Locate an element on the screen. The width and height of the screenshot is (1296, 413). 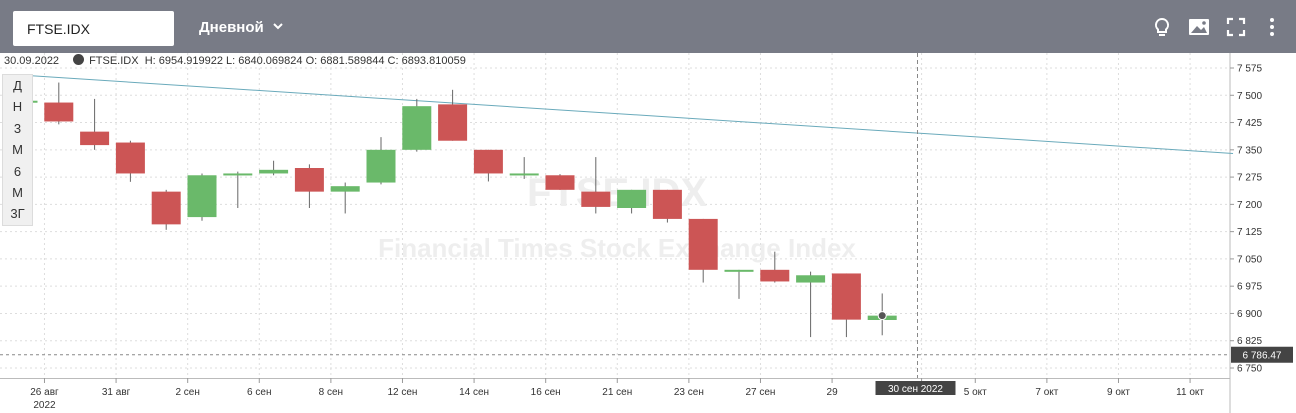
price-tick-label: 6 975 is located at coordinates (1249, 287).